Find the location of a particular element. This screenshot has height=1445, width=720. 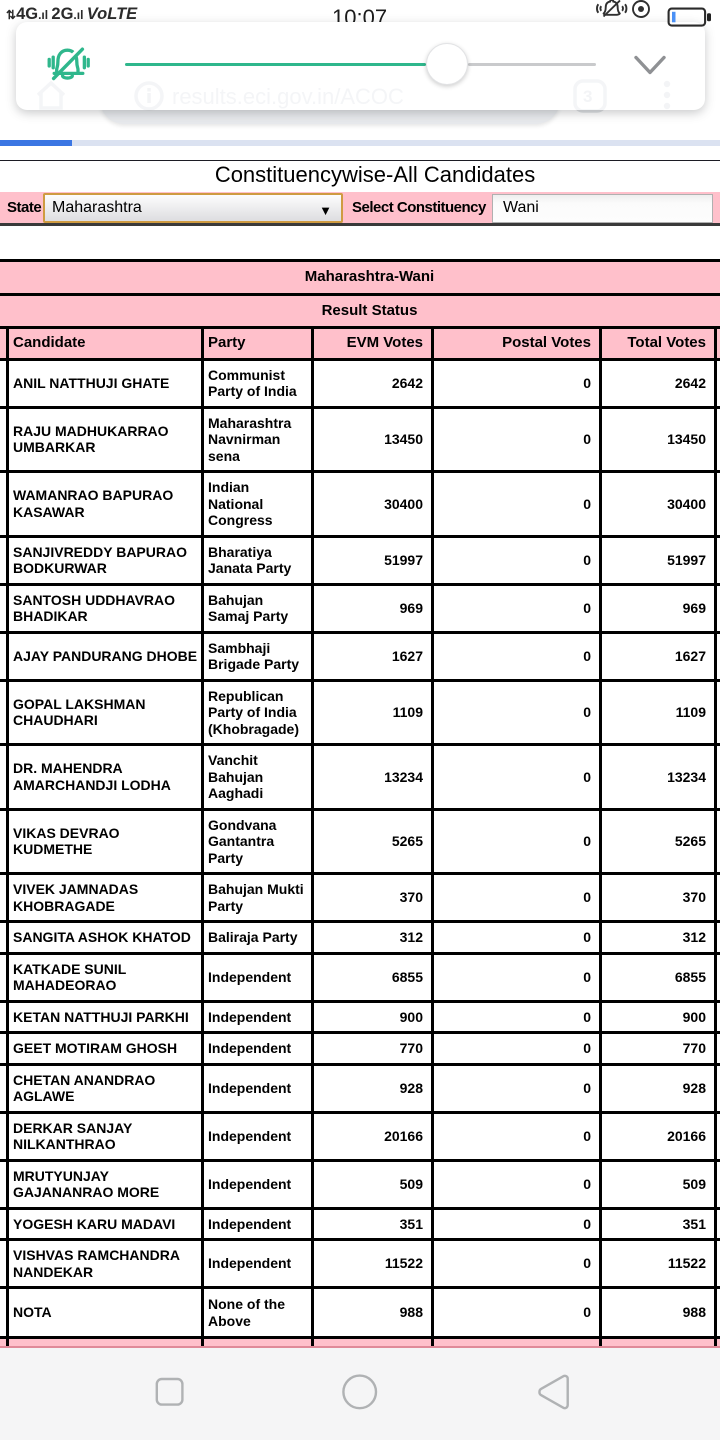

svg-text: results.eci.gov.in/ACOC is located at coordinates (288, 96).